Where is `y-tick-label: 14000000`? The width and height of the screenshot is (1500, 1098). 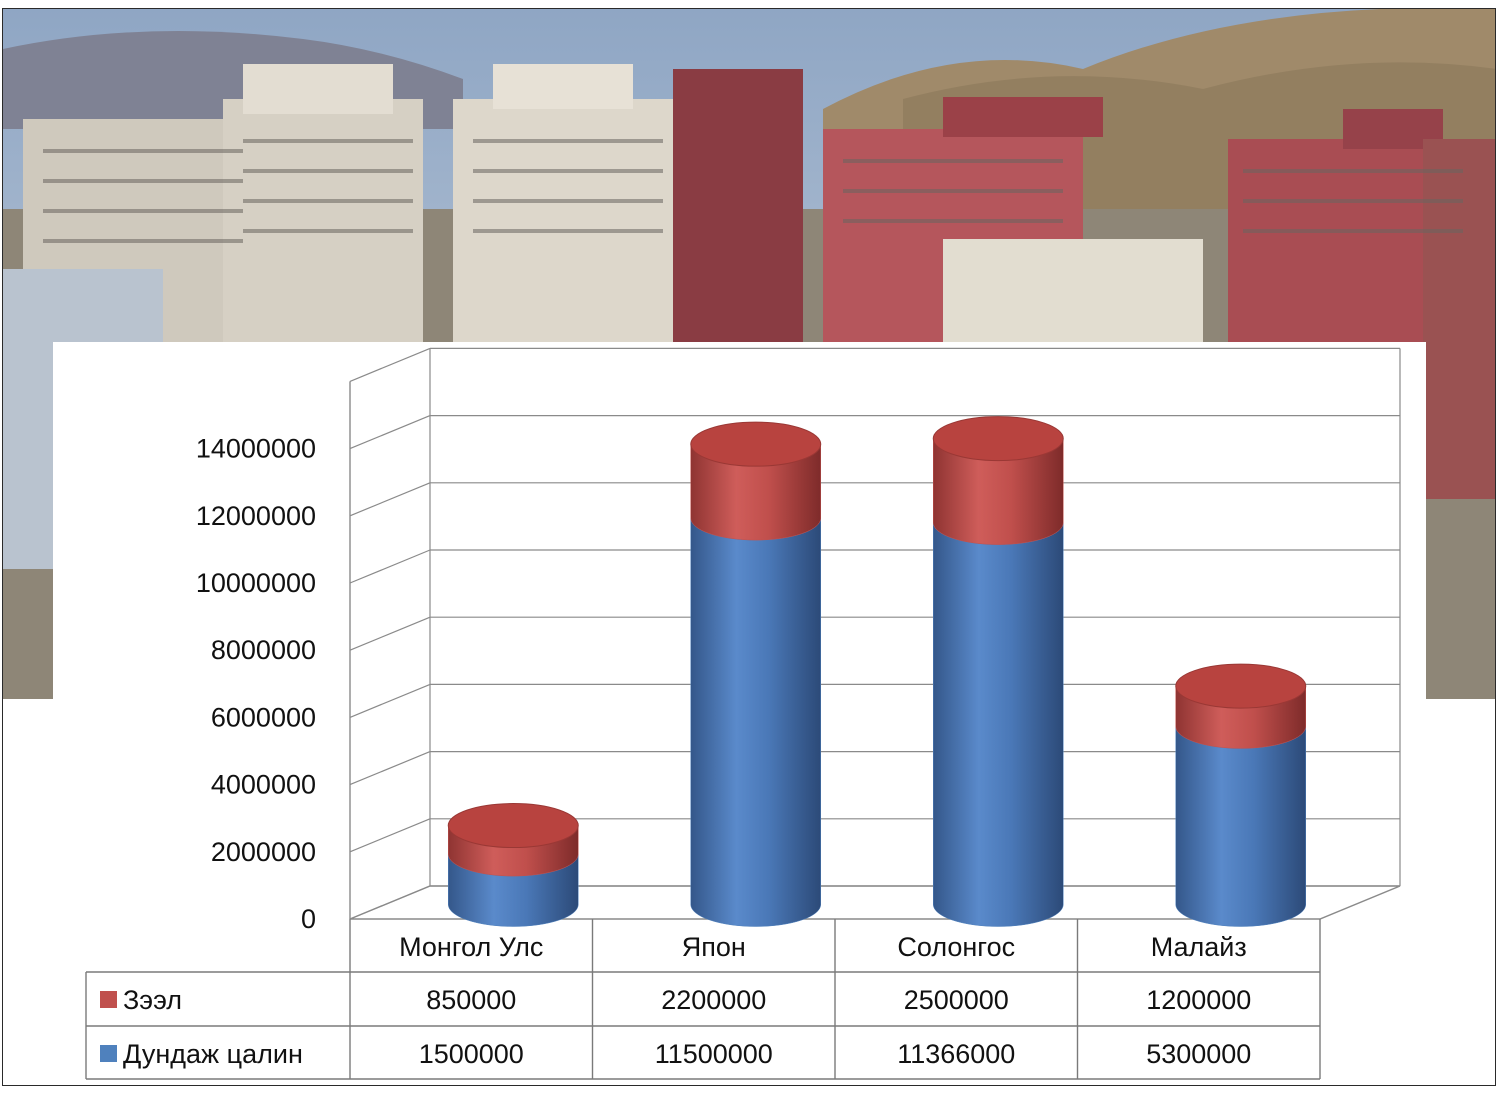 y-tick-label: 14000000 is located at coordinates (256, 449).